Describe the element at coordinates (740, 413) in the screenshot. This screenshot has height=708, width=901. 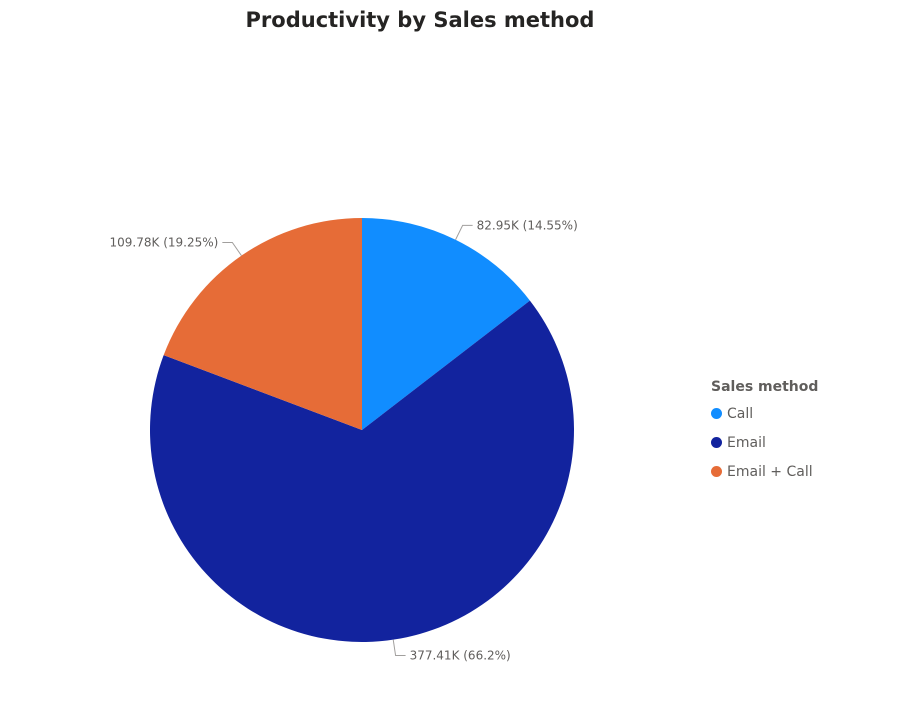
I see `legend-label-call: Call` at that location.